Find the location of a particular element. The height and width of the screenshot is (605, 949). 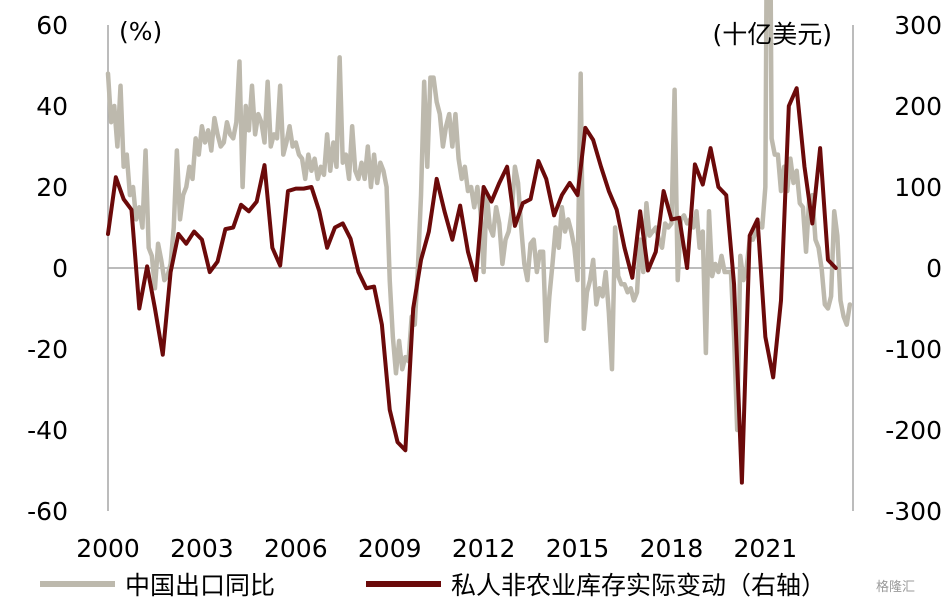

x-tick-label: 2012 is located at coordinates (484, 548).